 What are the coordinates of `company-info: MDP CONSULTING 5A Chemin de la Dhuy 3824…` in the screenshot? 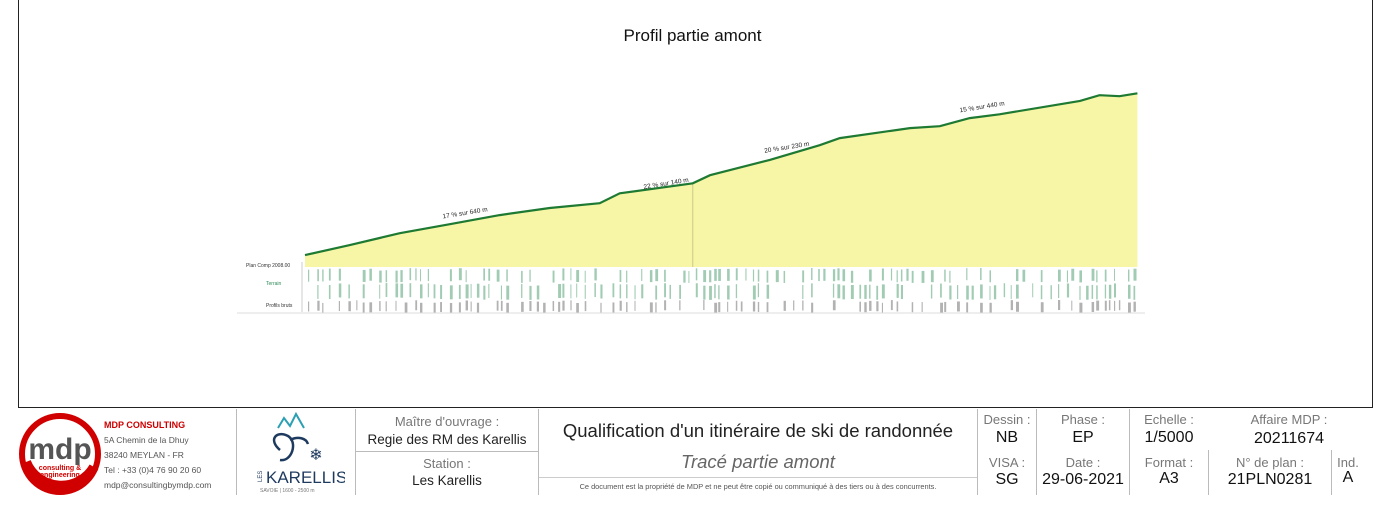 It's located at (157, 455).